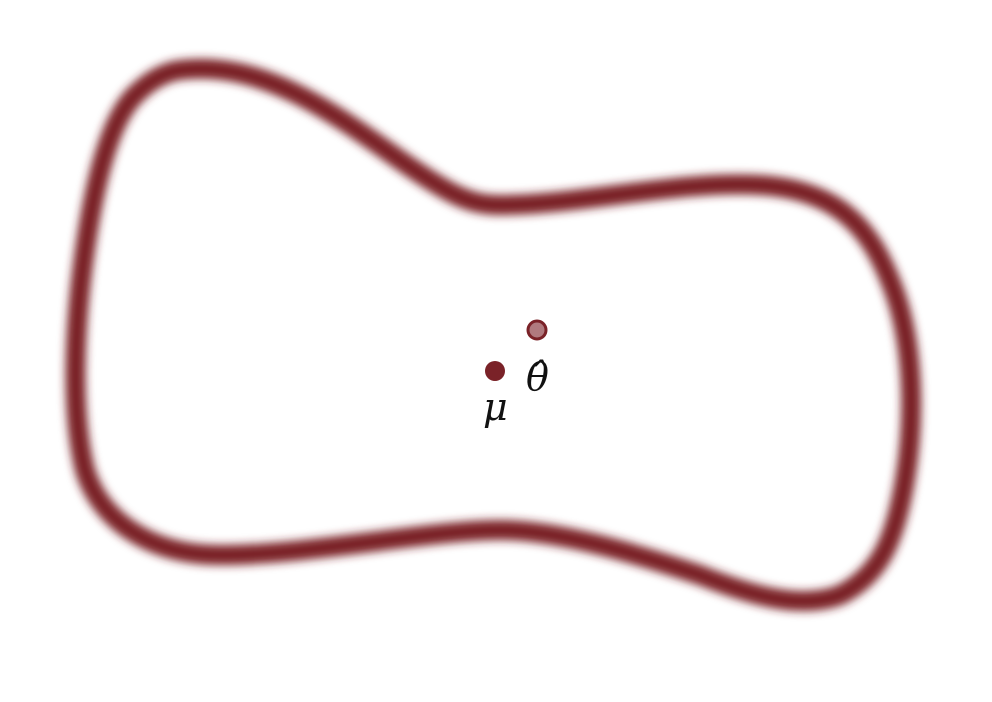 The width and height of the screenshot is (992, 702). I want to click on estimate-point, so click(537, 330).